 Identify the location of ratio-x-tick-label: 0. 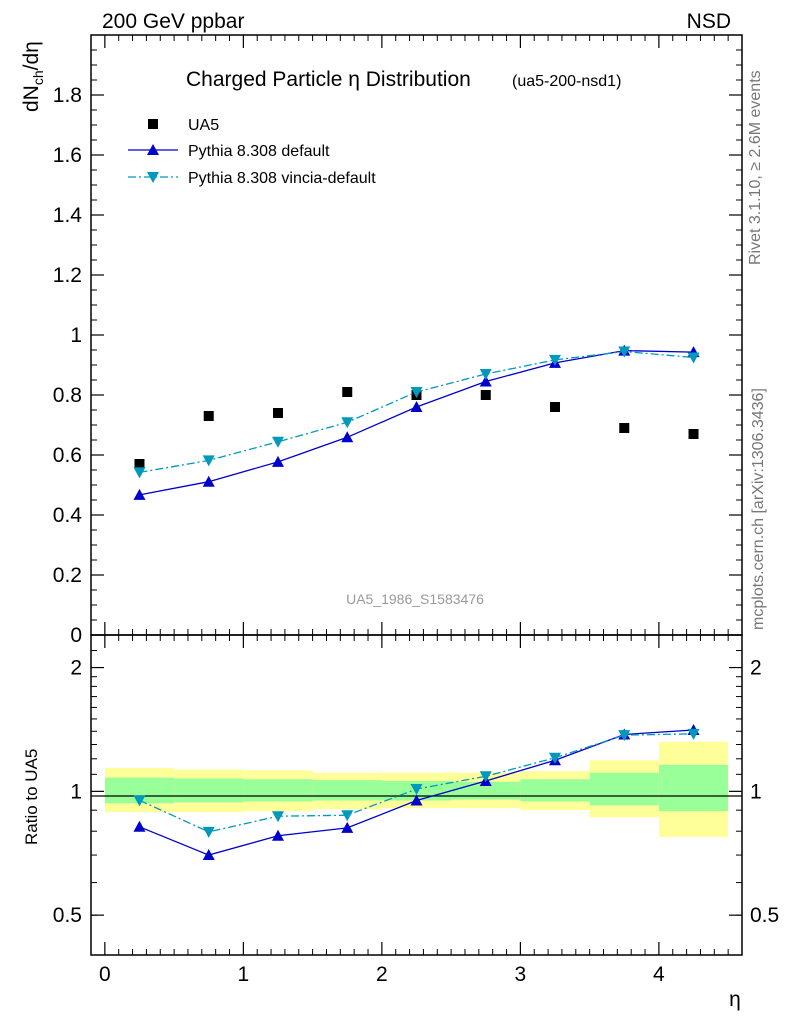
(105, 974).